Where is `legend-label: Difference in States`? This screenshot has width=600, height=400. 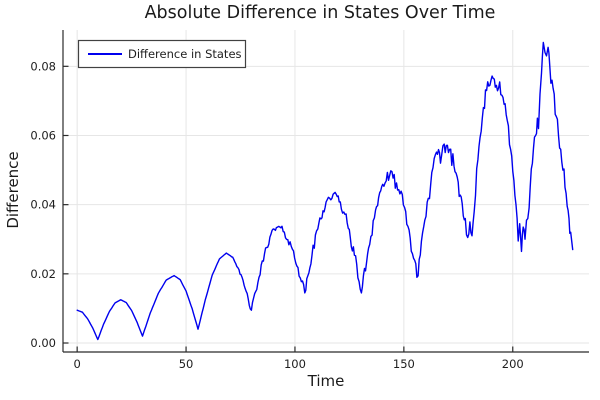
legend-label: Difference in States is located at coordinates (185, 54).